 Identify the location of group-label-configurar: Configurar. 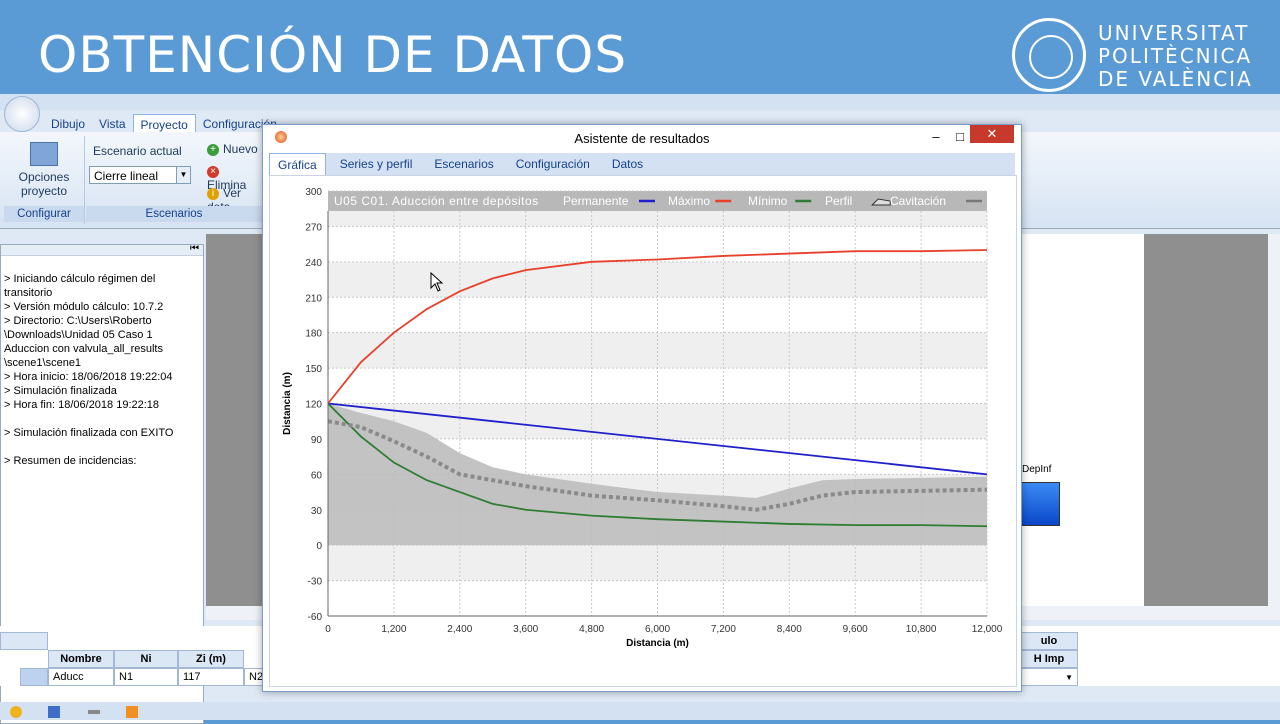
(44, 214).